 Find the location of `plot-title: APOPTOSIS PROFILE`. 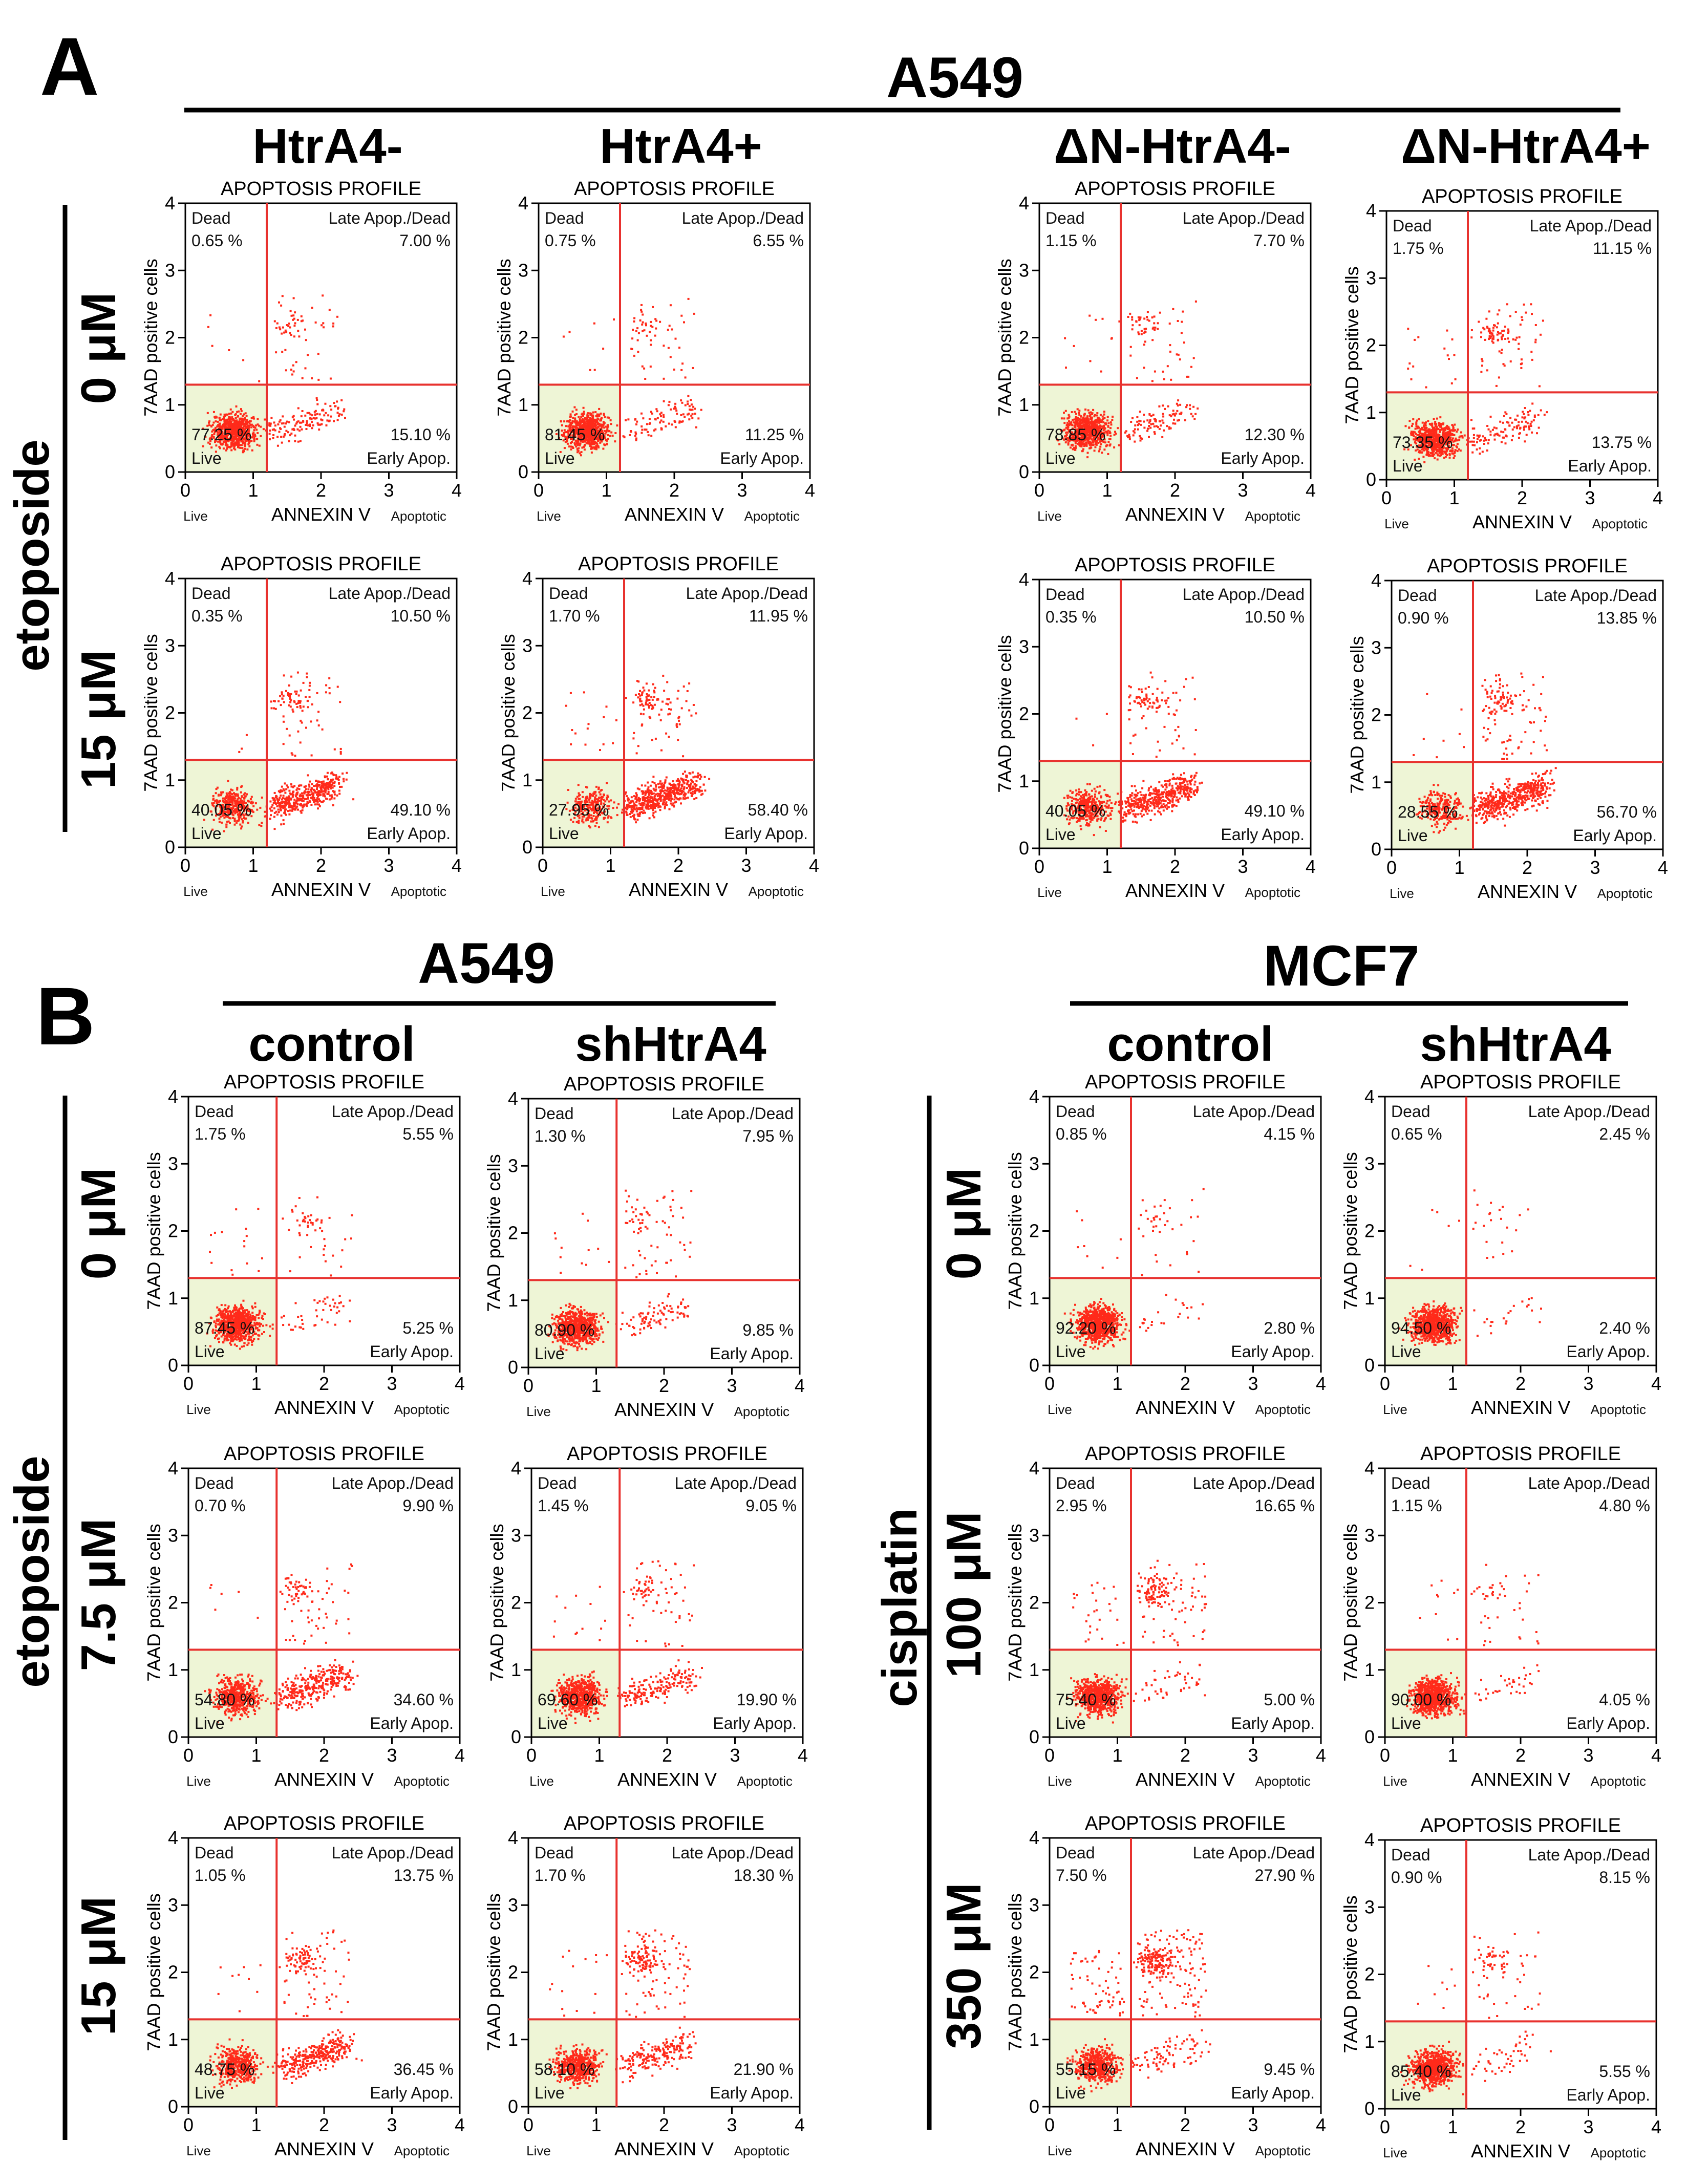

plot-title: APOPTOSIS PROFILE is located at coordinates (678, 564).